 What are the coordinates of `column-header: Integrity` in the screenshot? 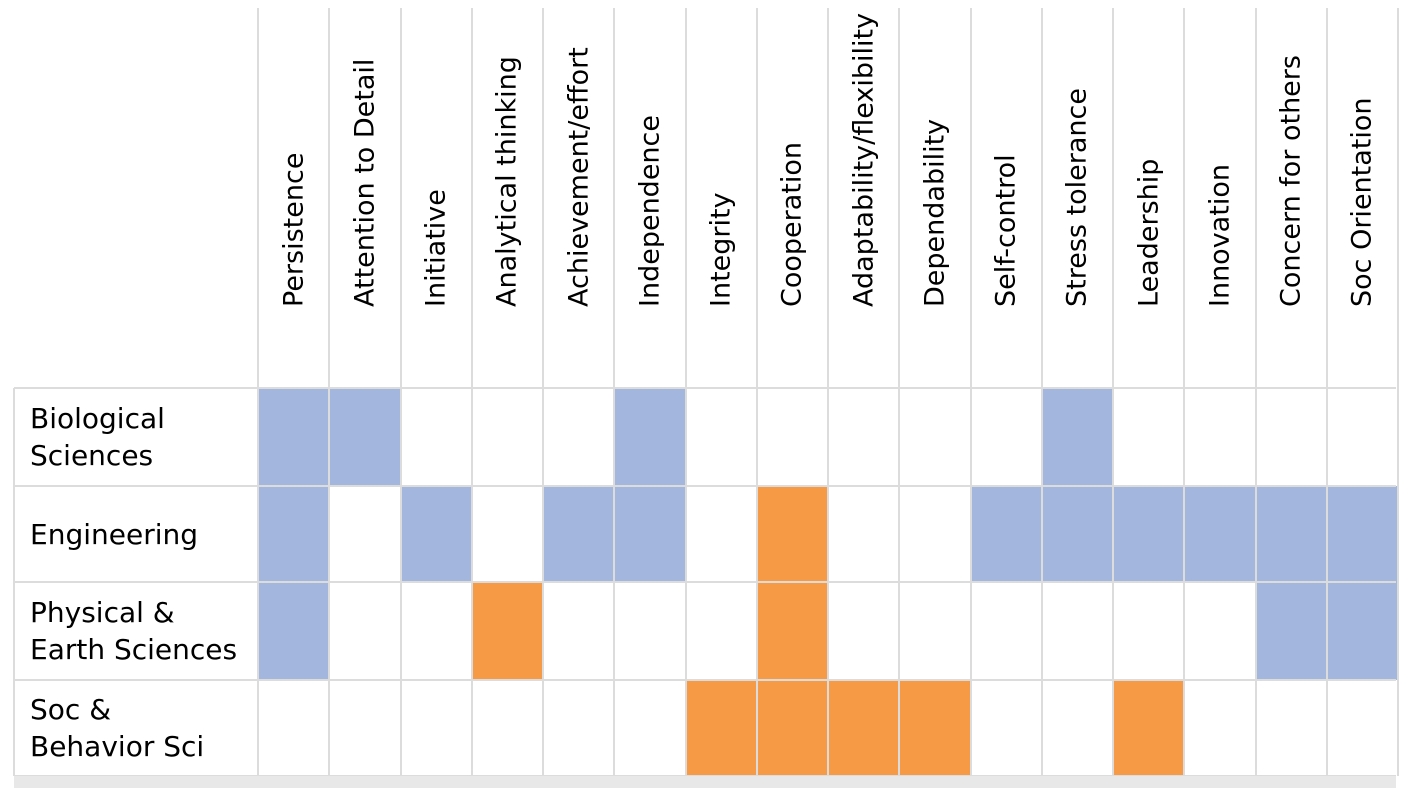 It's located at (721, 198).